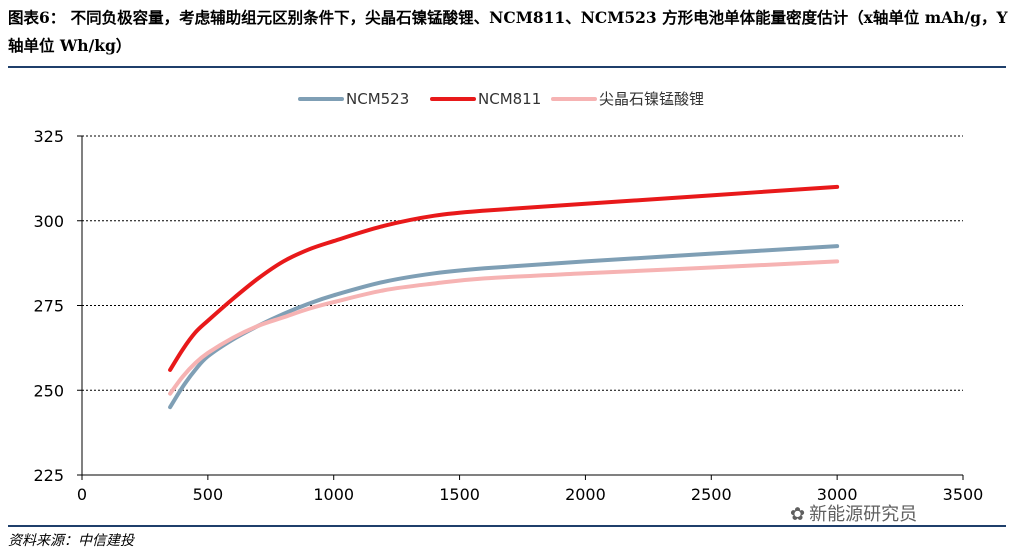  I want to click on y-tick-label: 300, so click(48, 221).